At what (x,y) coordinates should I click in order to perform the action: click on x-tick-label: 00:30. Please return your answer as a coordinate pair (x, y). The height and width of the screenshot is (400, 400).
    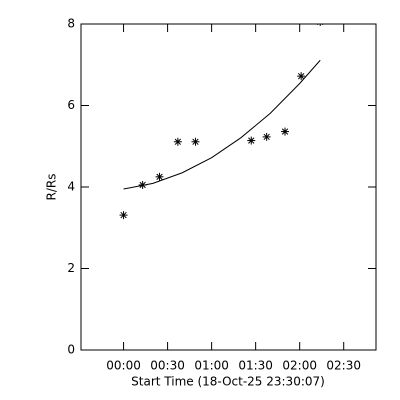
    Looking at the image, I should click on (167, 366).